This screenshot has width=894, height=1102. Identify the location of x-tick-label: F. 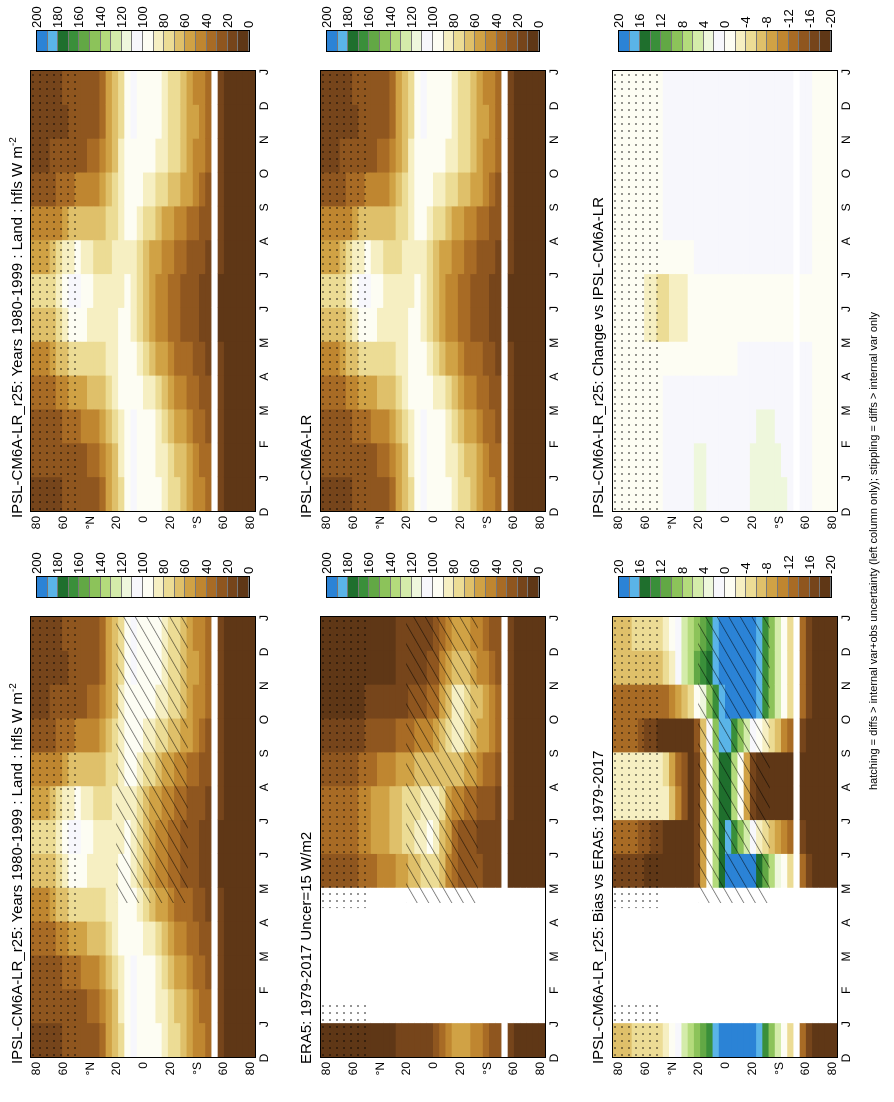
(264, 990).